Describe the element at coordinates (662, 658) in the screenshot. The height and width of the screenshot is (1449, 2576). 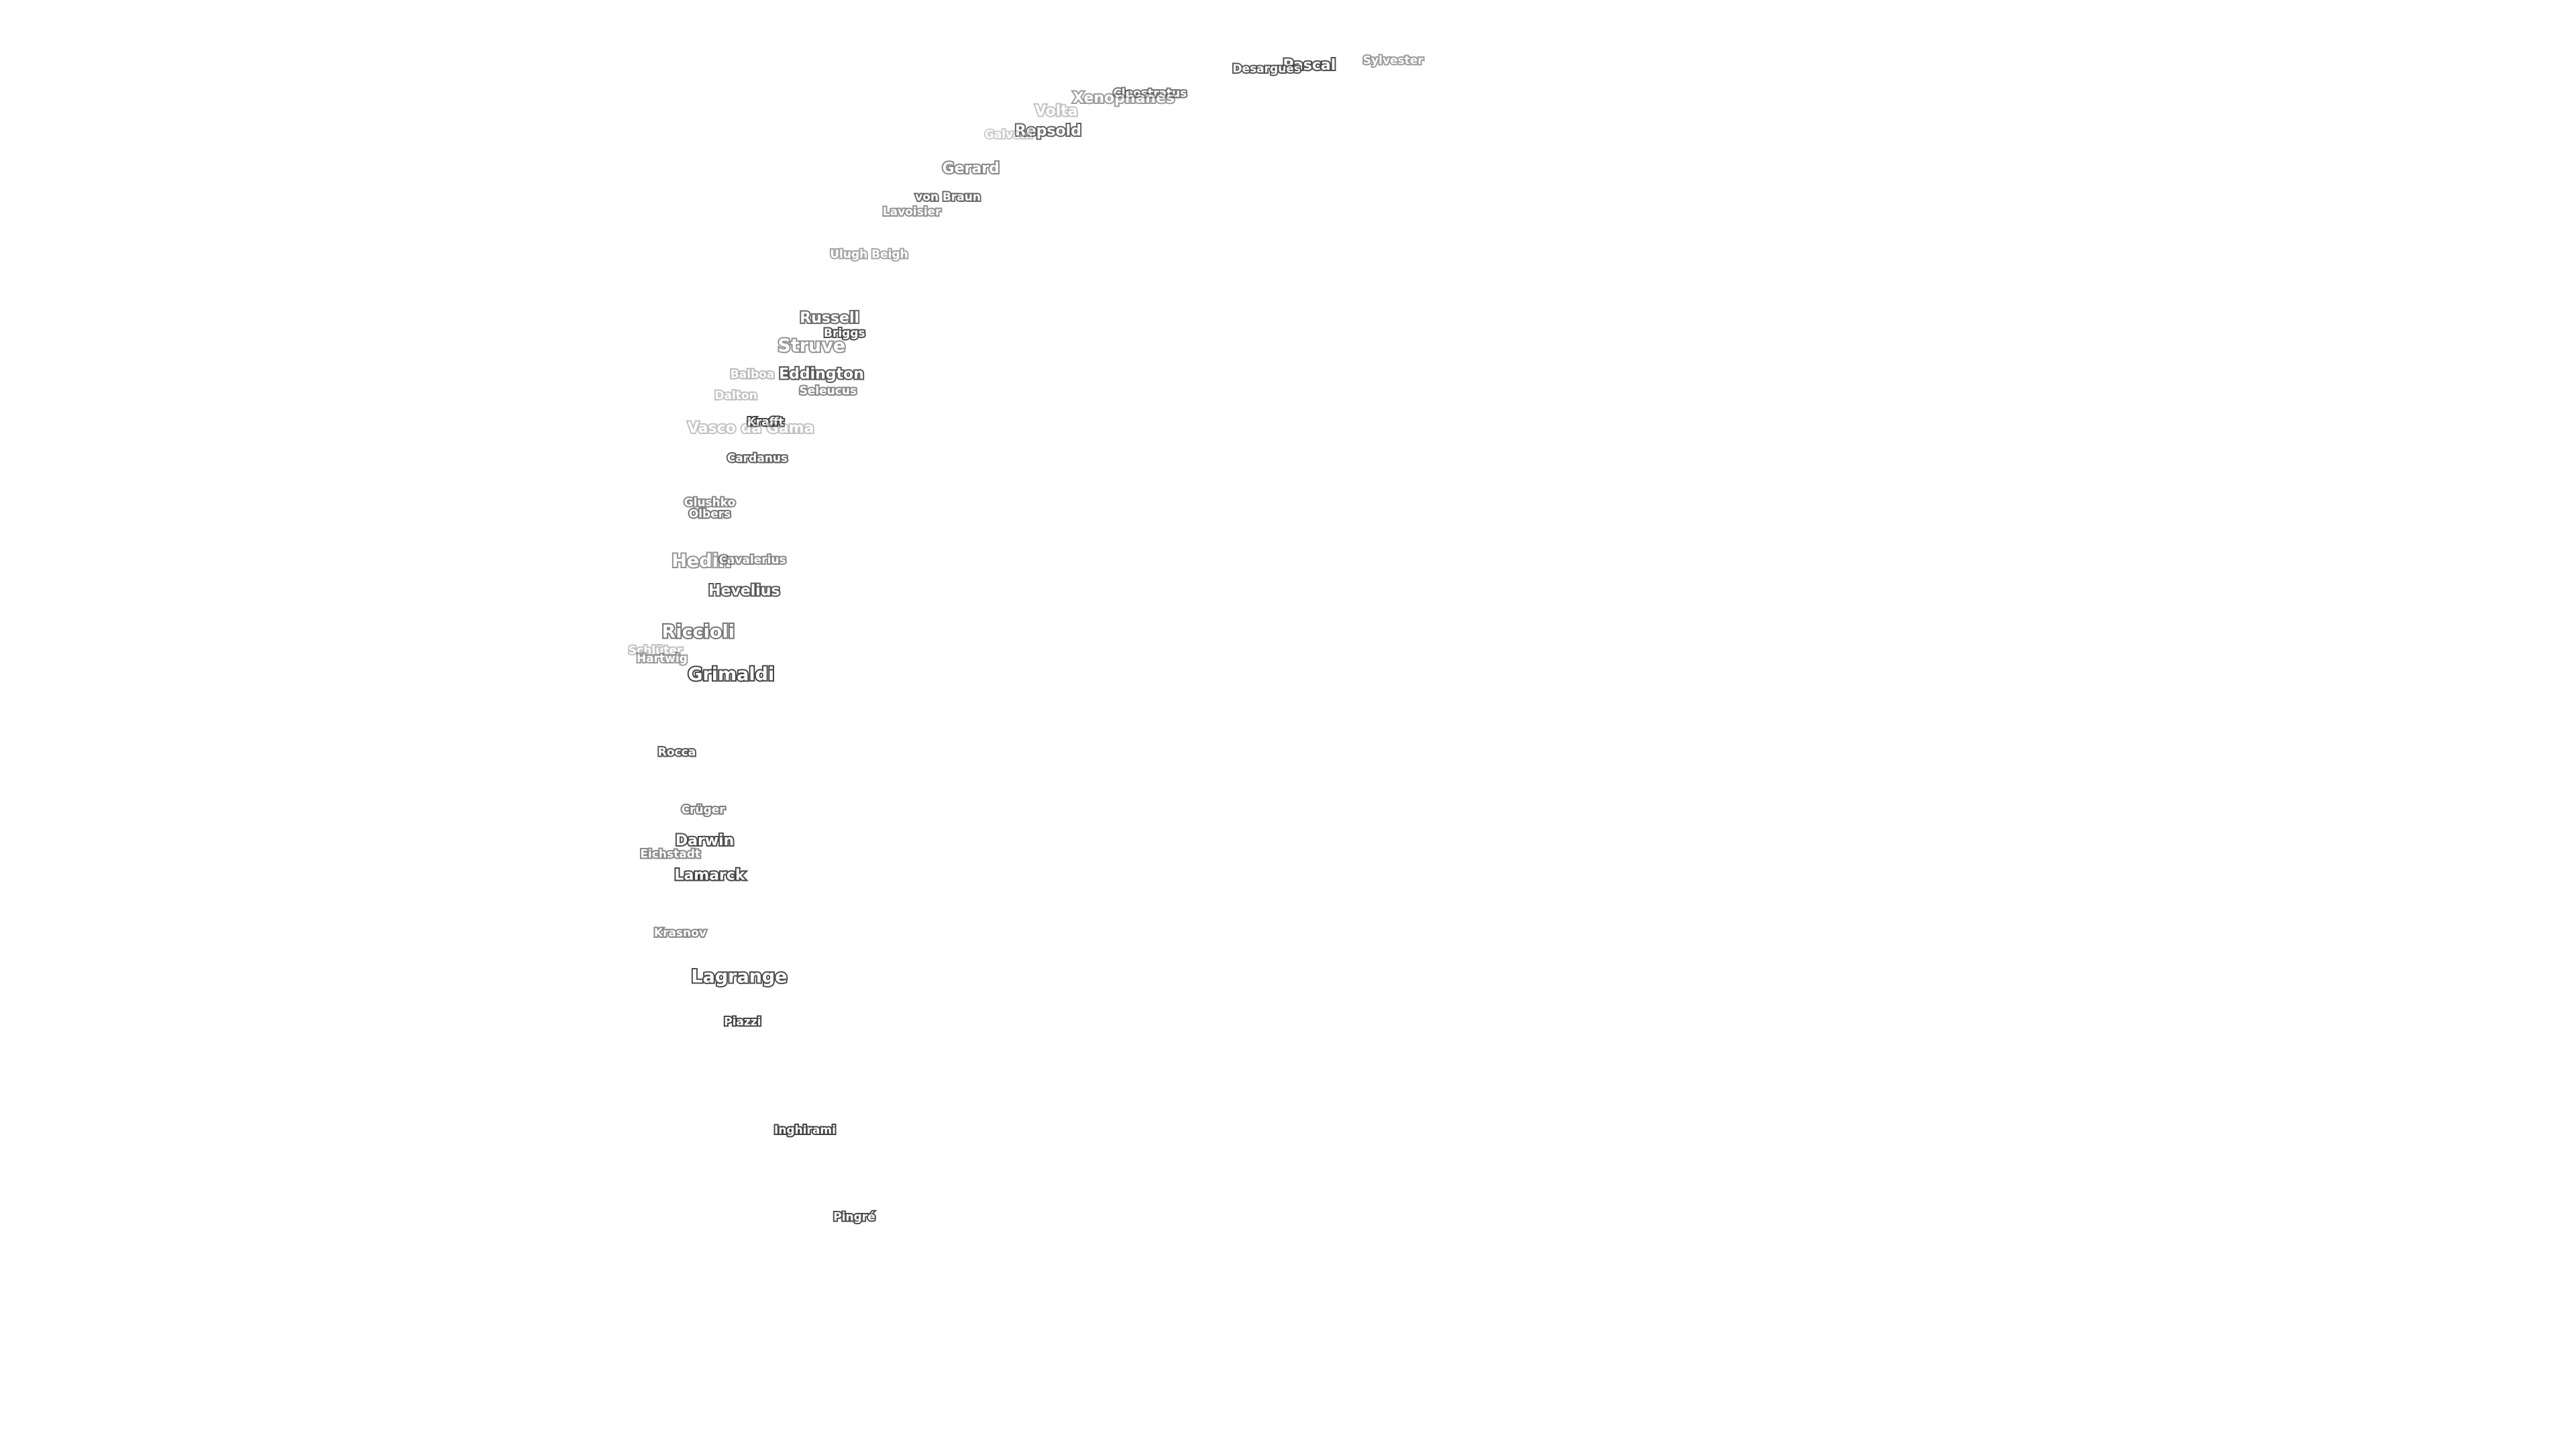
I see `crater-label: Hartwig` at that location.